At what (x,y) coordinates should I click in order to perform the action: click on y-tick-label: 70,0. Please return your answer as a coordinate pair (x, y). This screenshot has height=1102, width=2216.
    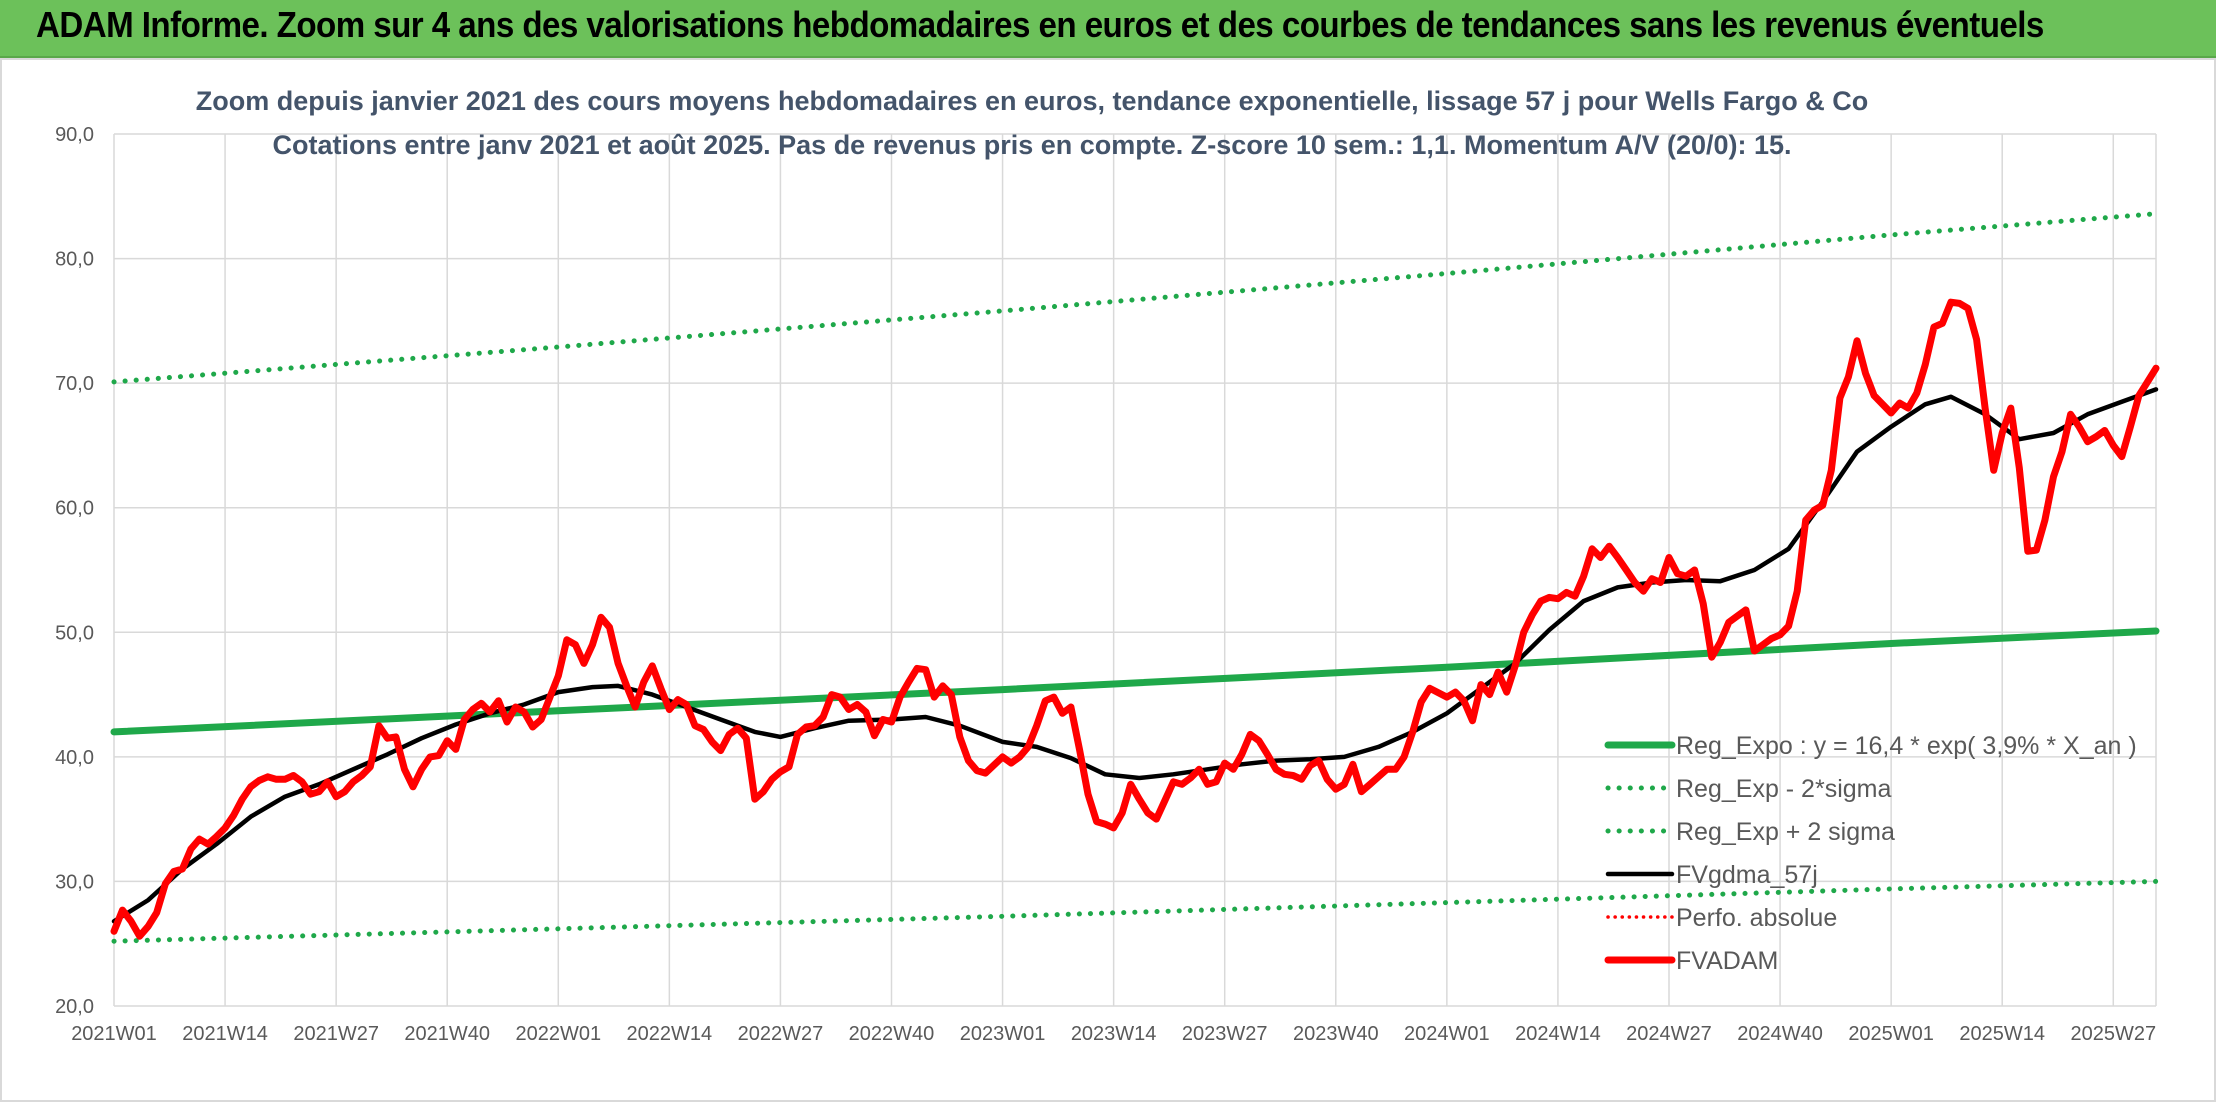
    Looking at the image, I should click on (74, 384).